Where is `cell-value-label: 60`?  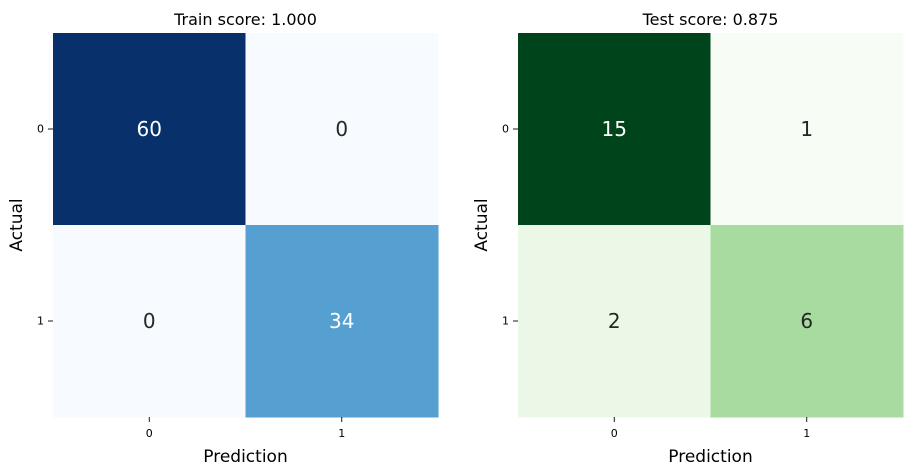
cell-value-label: 60 is located at coordinates (149, 129).